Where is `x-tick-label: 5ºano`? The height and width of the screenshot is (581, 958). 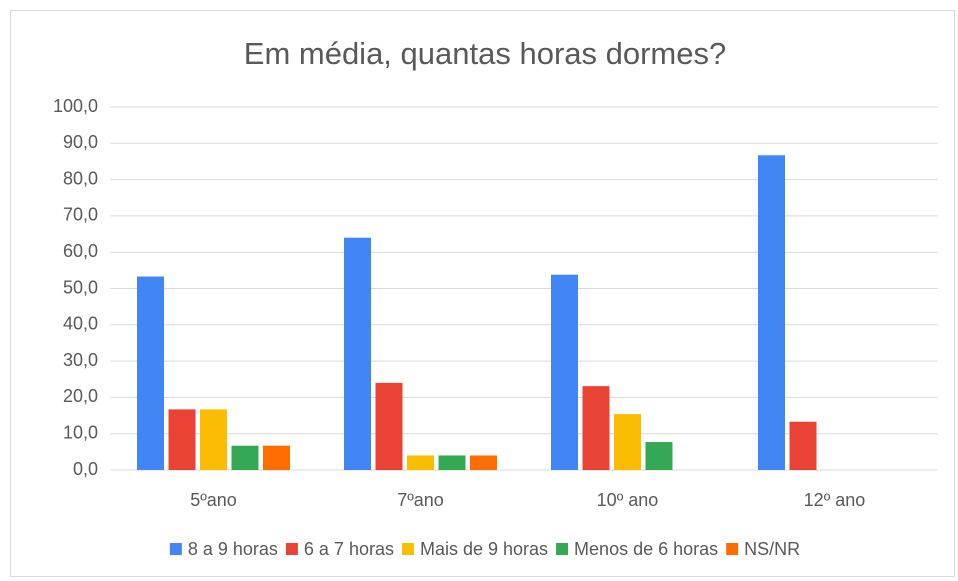
x-tick-label: 5ºano is located at coordinates (213, 500).